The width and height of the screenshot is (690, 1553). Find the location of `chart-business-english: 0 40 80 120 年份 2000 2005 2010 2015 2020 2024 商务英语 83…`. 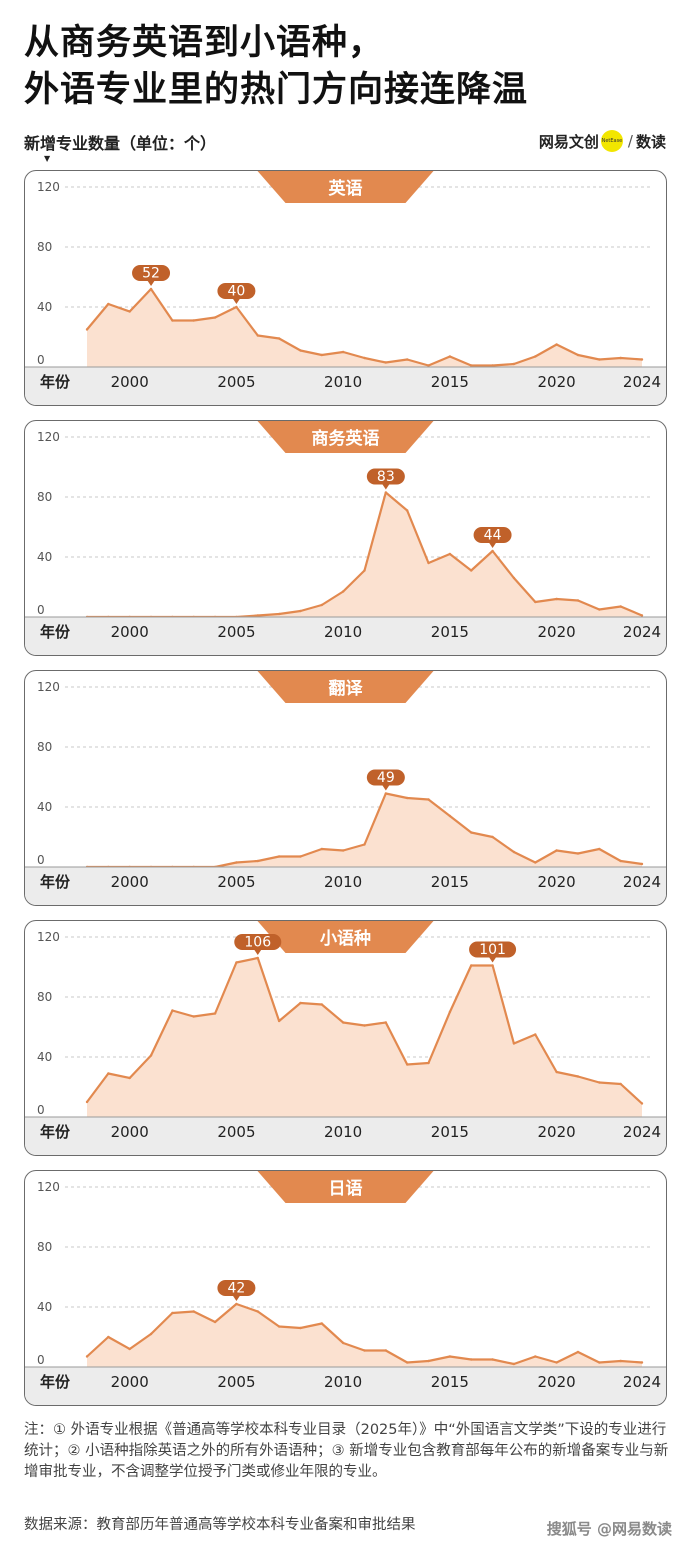

chart-business-english: 0 40 80 120 年份 2000 2005 2010 2015 2020 2024 商务英语 83… is located at coordinates (345, 538).